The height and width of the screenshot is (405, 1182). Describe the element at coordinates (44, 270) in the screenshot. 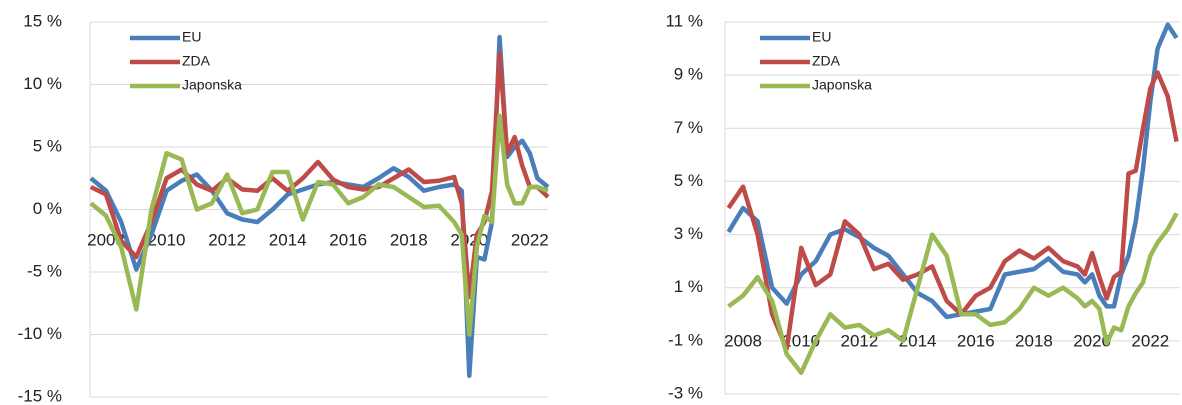

I see `y-tick-label: -5 %` at that location.